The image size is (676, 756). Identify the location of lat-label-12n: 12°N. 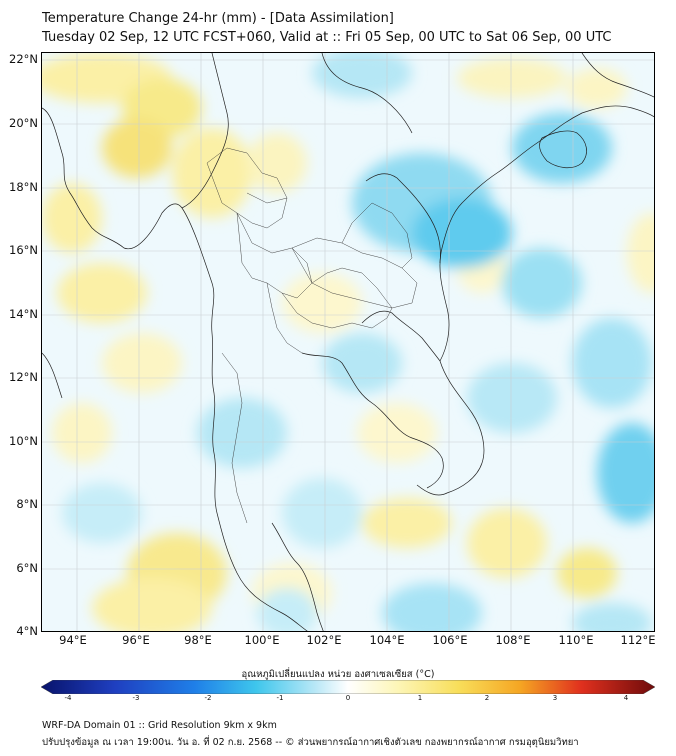
(23, 377).